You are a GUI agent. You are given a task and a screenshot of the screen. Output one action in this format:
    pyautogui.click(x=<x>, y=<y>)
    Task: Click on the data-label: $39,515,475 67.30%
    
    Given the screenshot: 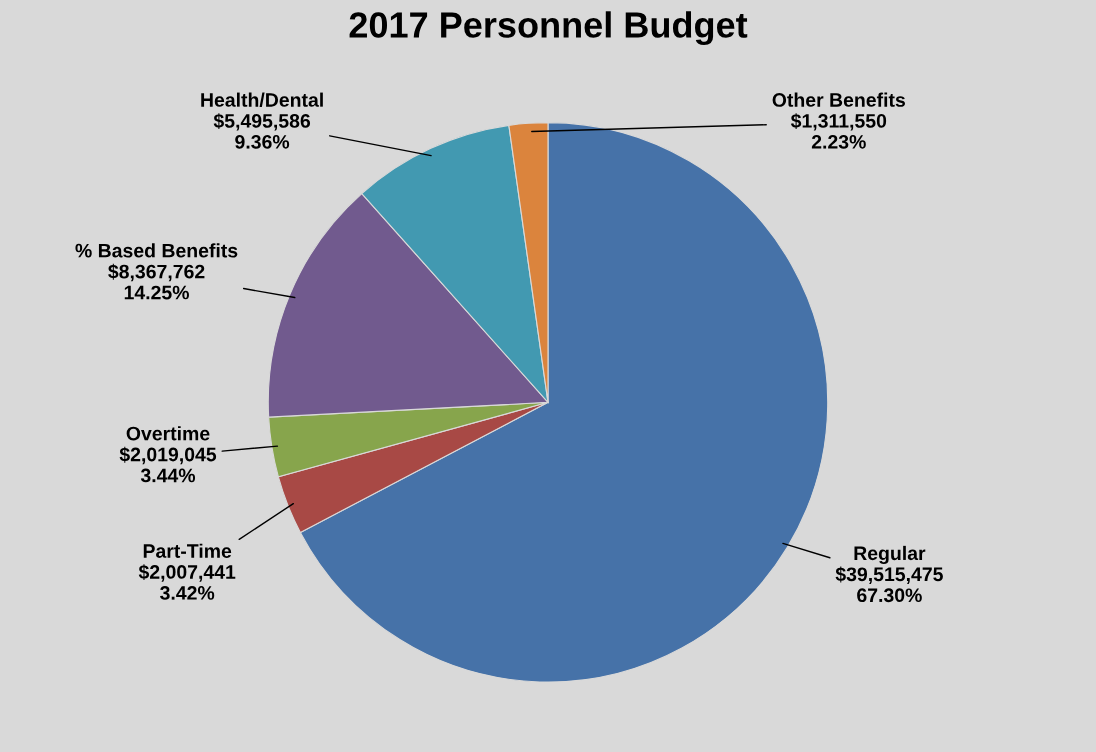 What is the action you would take?
    pyautogui.click(x=889, y=584)
    